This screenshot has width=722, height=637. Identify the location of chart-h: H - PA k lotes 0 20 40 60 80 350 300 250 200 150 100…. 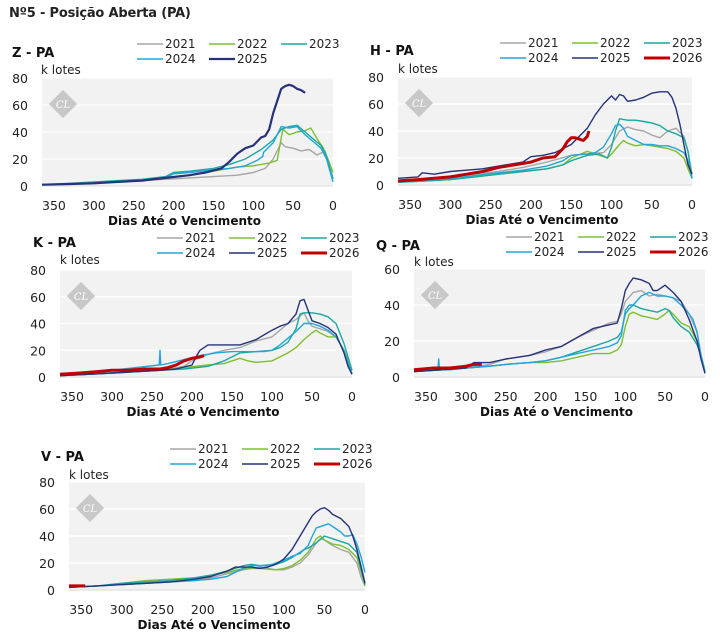
(535, 131).